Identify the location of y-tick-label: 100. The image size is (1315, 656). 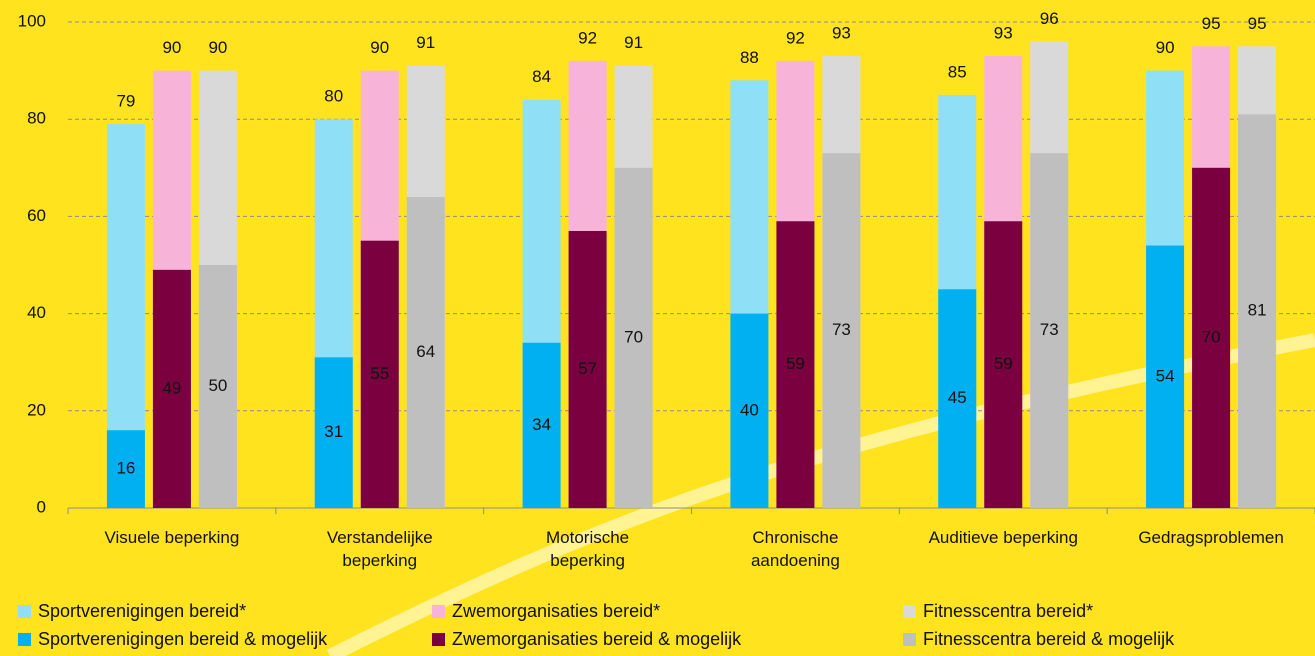
(32, 20).